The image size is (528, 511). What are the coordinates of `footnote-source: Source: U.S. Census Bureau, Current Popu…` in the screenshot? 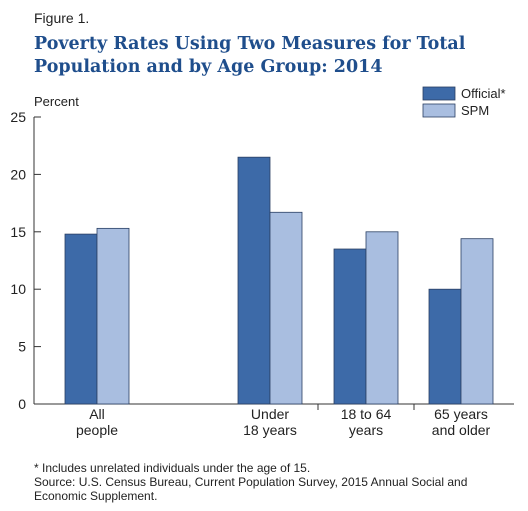 It's located at (251, 489).